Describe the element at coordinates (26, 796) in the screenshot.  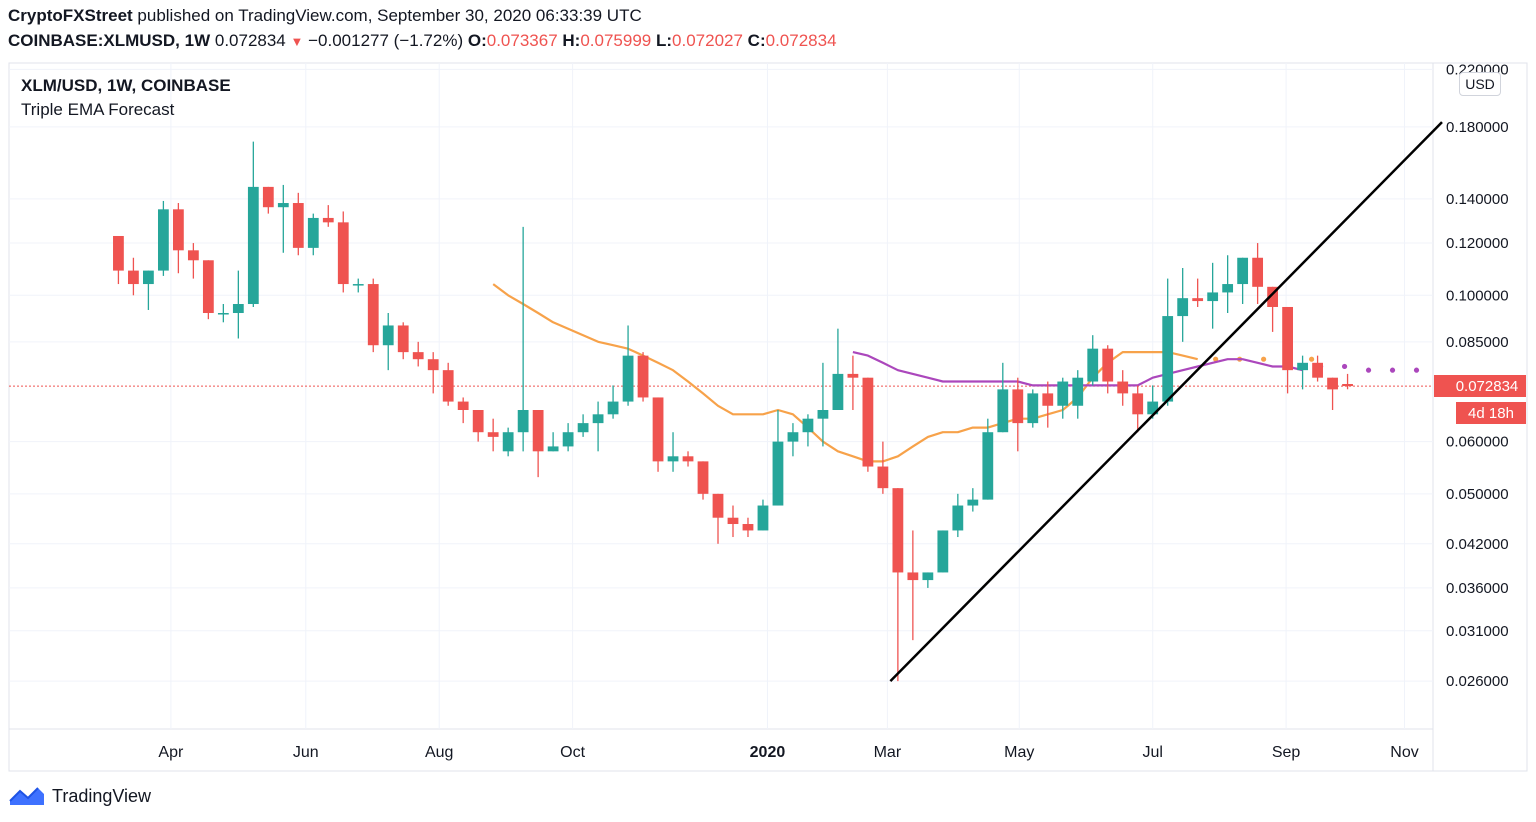
I see `tradingview-logo-icon` at that location.